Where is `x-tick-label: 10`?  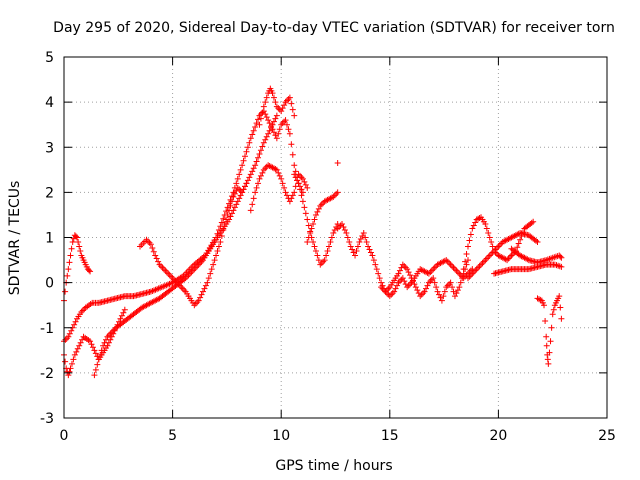
x-tick-label: 10 is located at coordinates (281, 436).